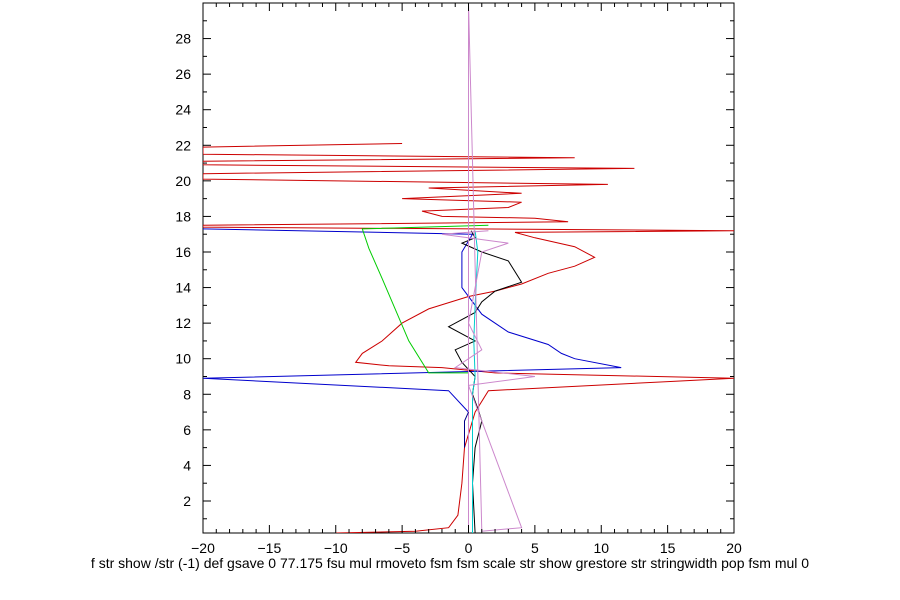 Image resolution: width=900 pixels, height=600 pixels. What do you see at coordinates (187, 430) in the screenshot?
I see `y-tick-label: 6` at bounding box center [187, 430].